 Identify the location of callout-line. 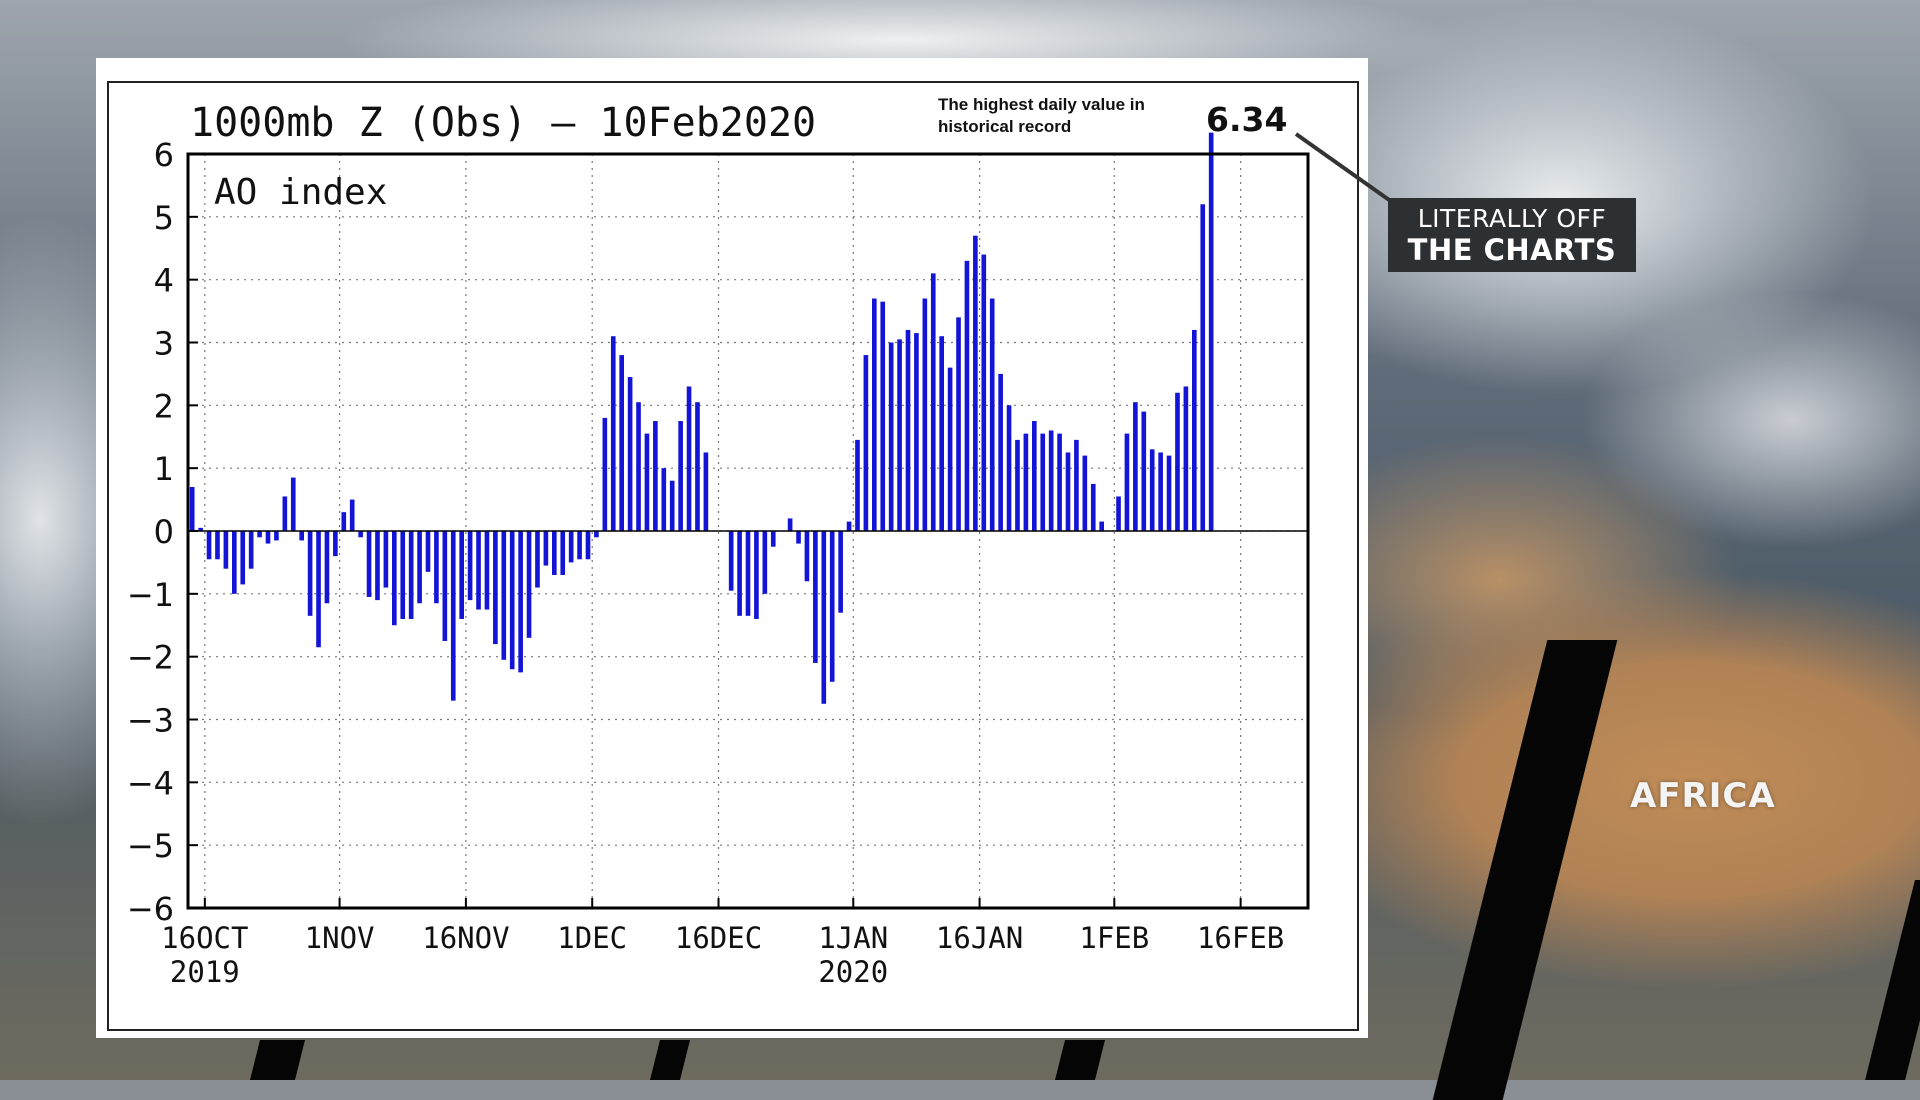
(1344, 168).